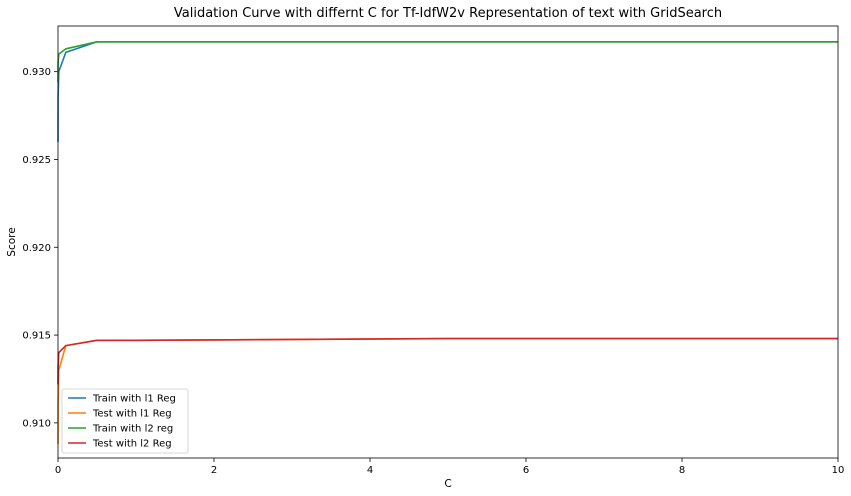 This screenshot has width=851, height=496. I want to click on x-tick-label: 8, so click(682, 470).